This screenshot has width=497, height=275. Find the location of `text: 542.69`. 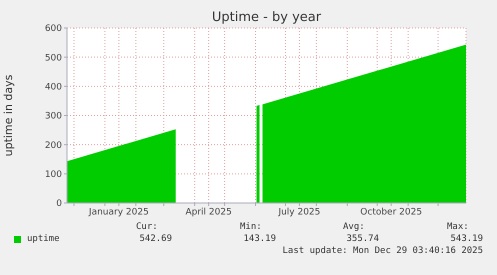

text: 542.69 is located at coordinates (155, 239).